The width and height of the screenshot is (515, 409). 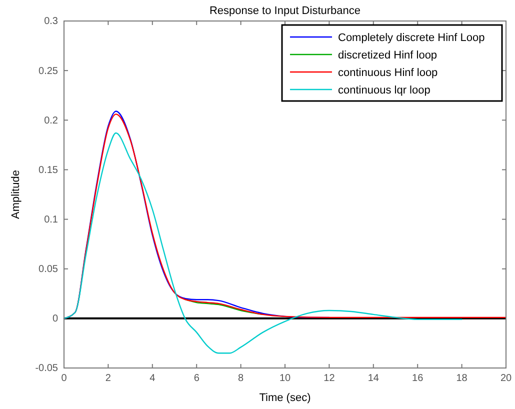 What do you see at coordinates (51, 22) in the screenshot?
I see `y-tick-label: 0.3` at bounding box center [51, 22].